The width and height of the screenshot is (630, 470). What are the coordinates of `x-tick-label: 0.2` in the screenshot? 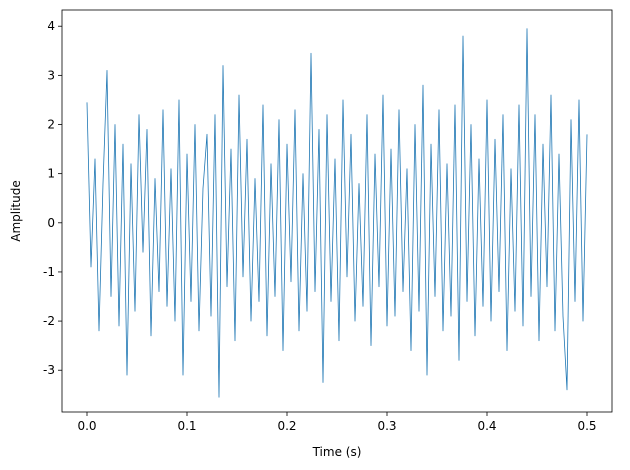 It's located at (286, 426).